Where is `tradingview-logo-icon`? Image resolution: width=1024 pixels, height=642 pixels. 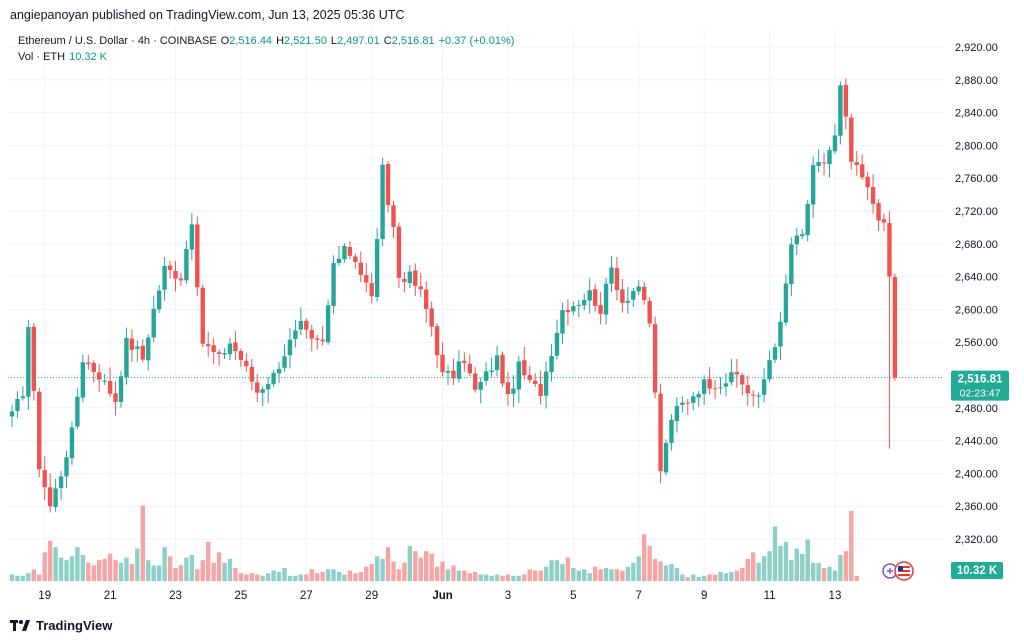 tradingview-logo-icon is located at coordinates (20, 626).